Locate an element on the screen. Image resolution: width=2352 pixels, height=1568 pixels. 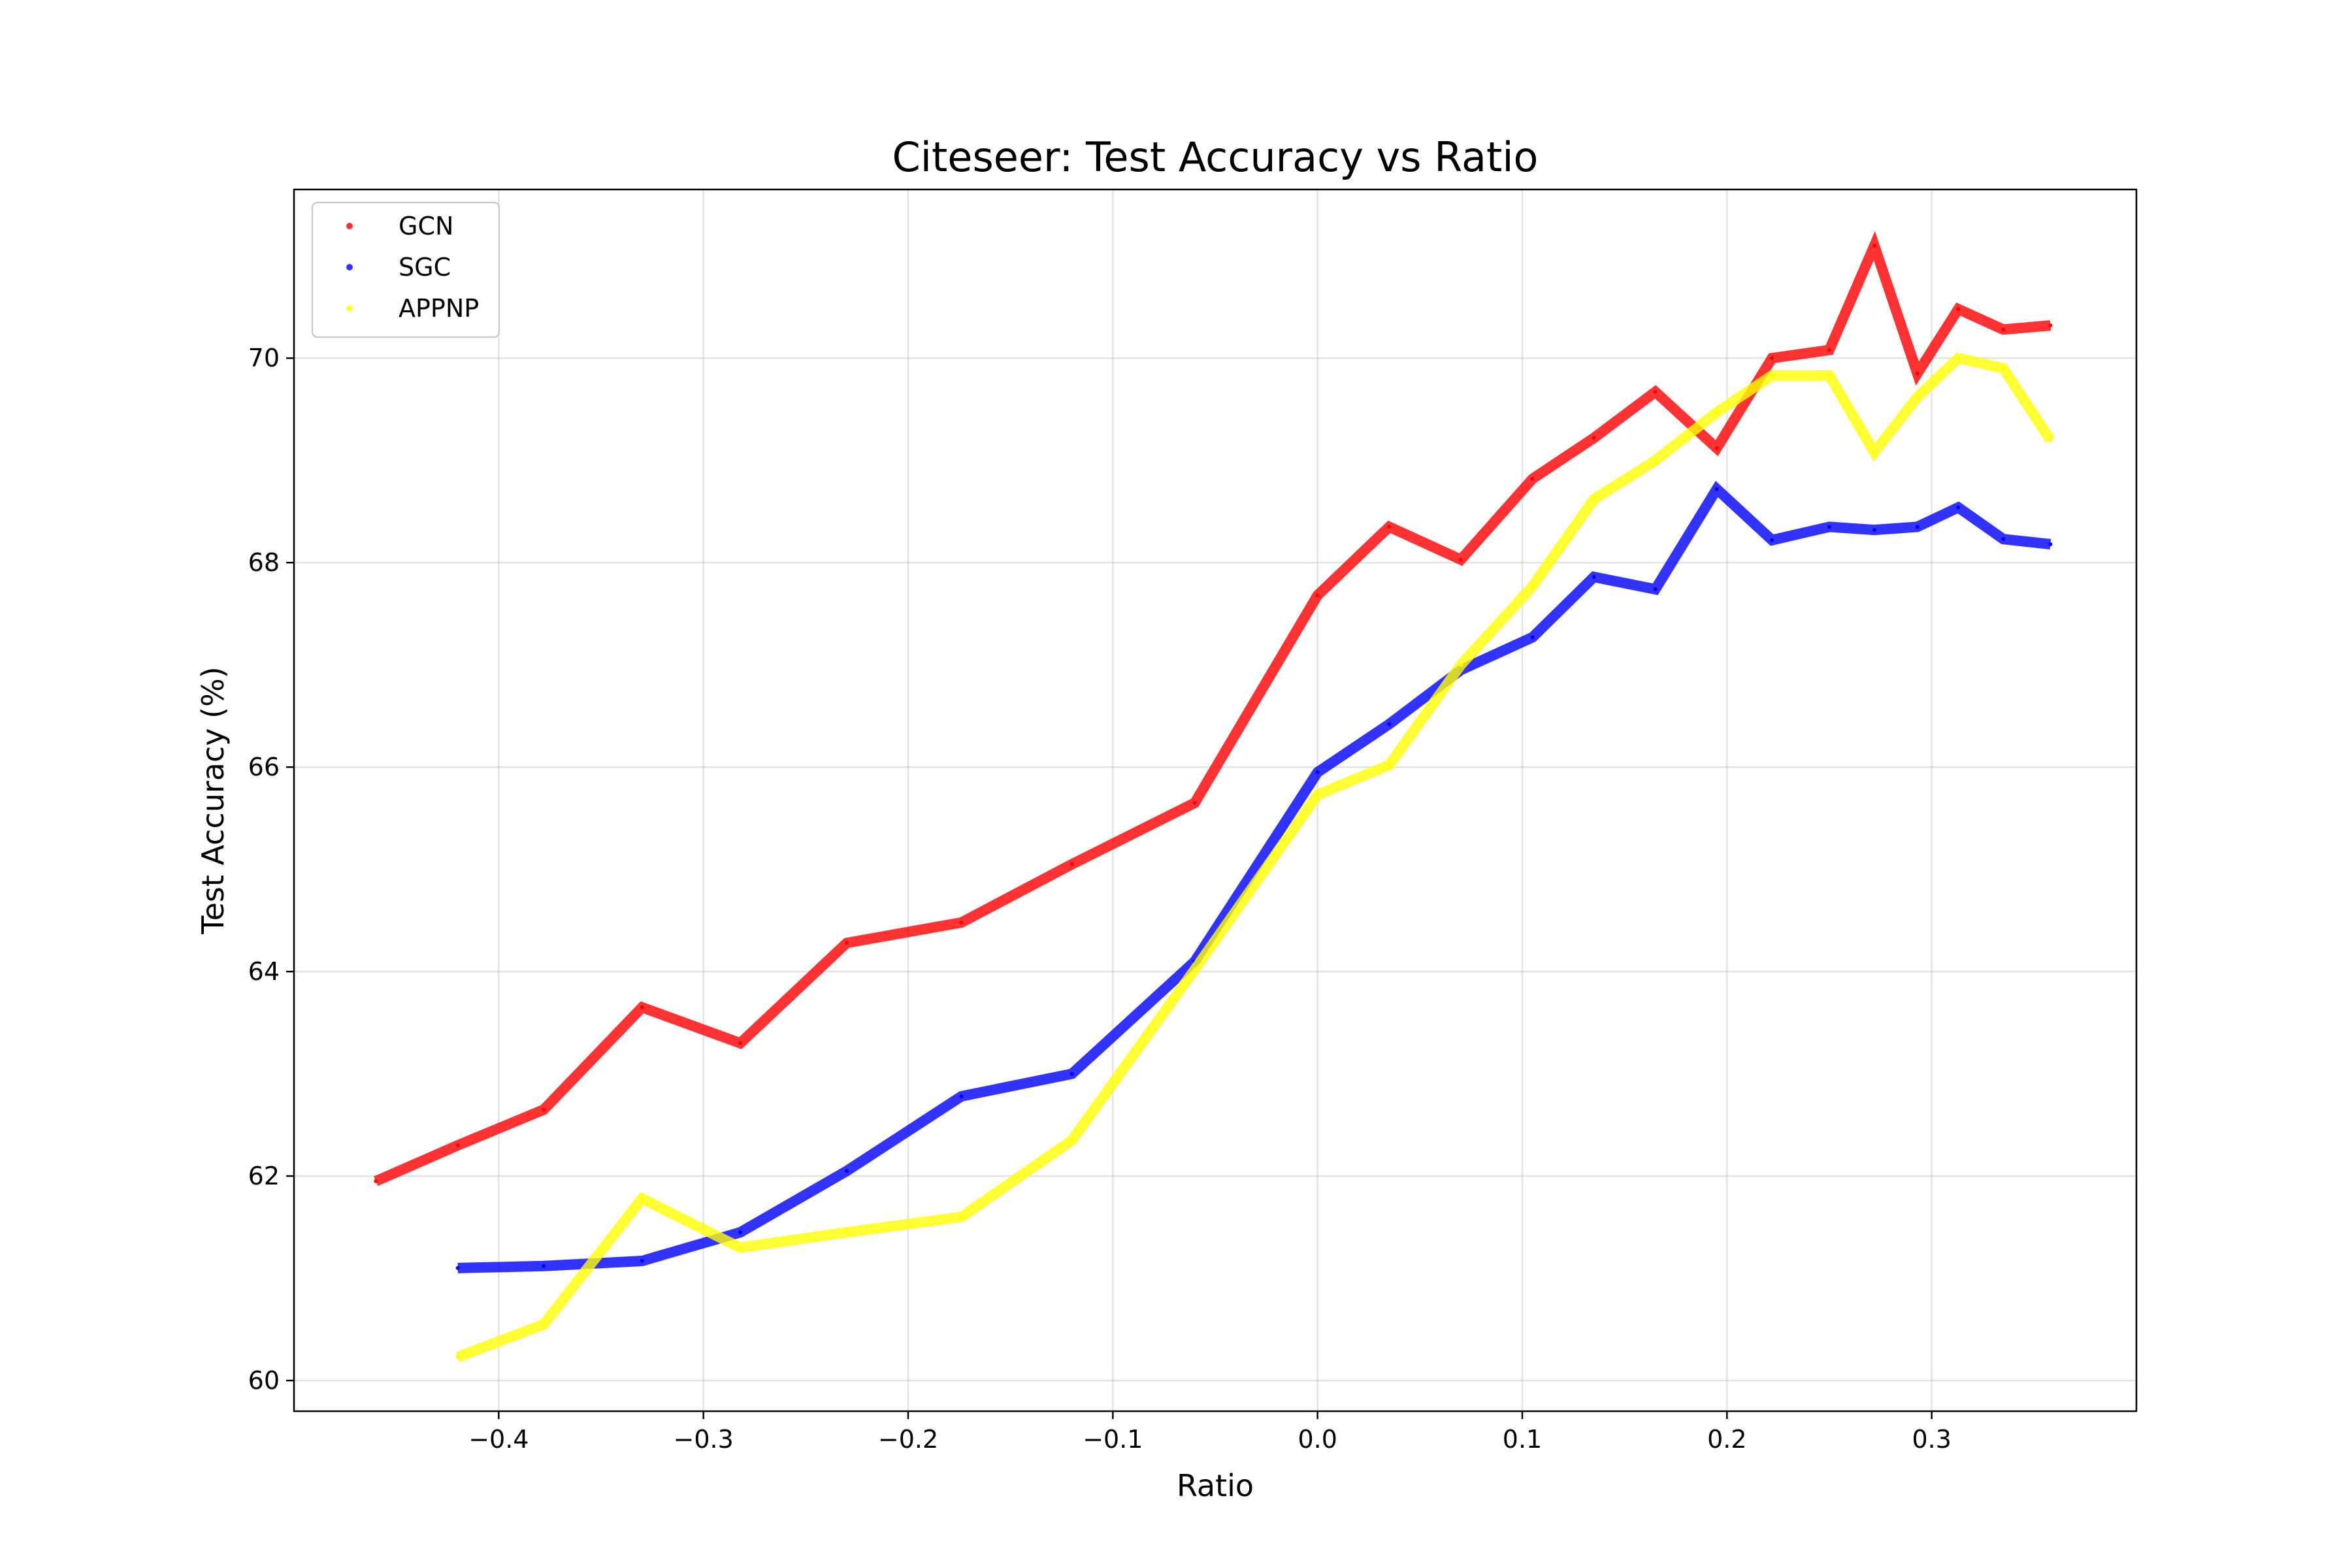
legend-marker-appnp is located at coordinates (349, 308).